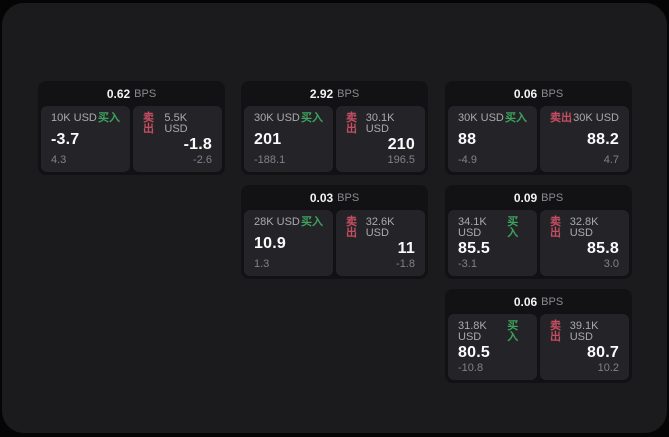 The width and height of the screenshot is (669, 437). I want to click on bps-header: 0.03 BPS, so click(334, 197).